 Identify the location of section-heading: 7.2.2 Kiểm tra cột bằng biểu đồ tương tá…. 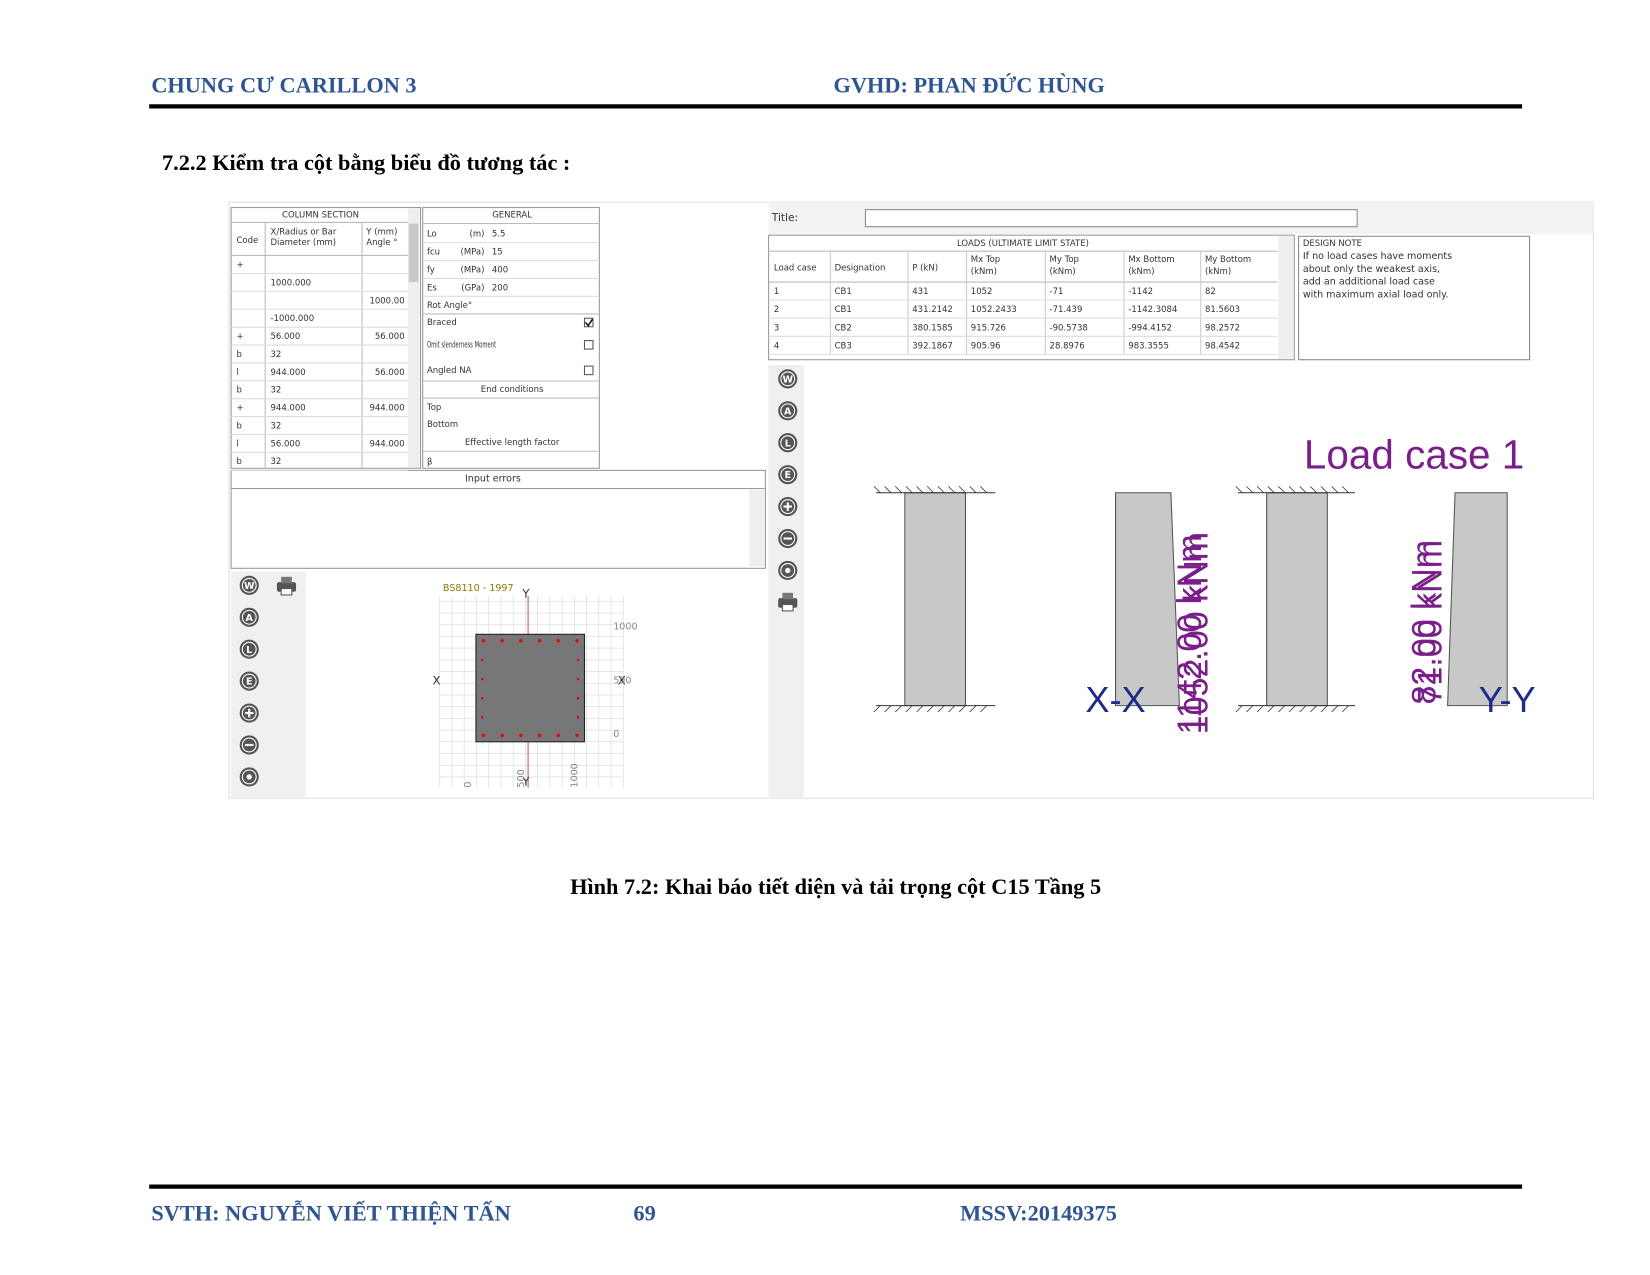
(366, 162).